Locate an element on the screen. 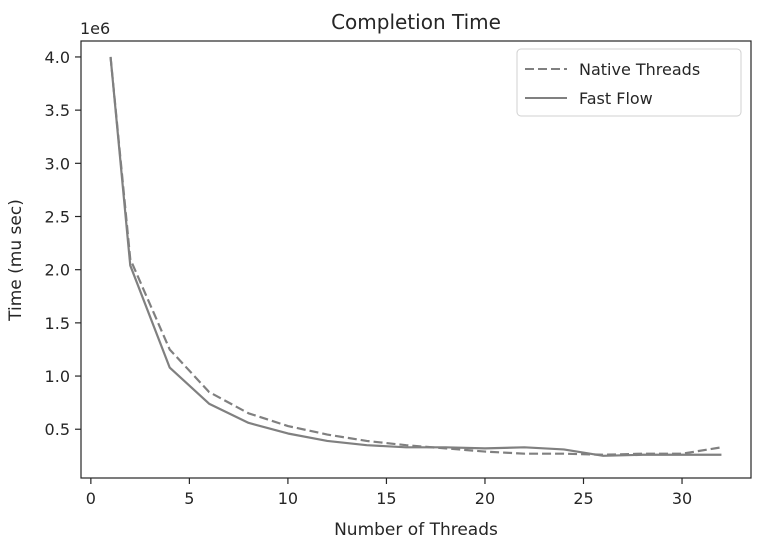 Image resolution: width=760 pixels, height=554 pixels. legend-label-fast-flow: Fast Flow is located at coordinates (616, 98).